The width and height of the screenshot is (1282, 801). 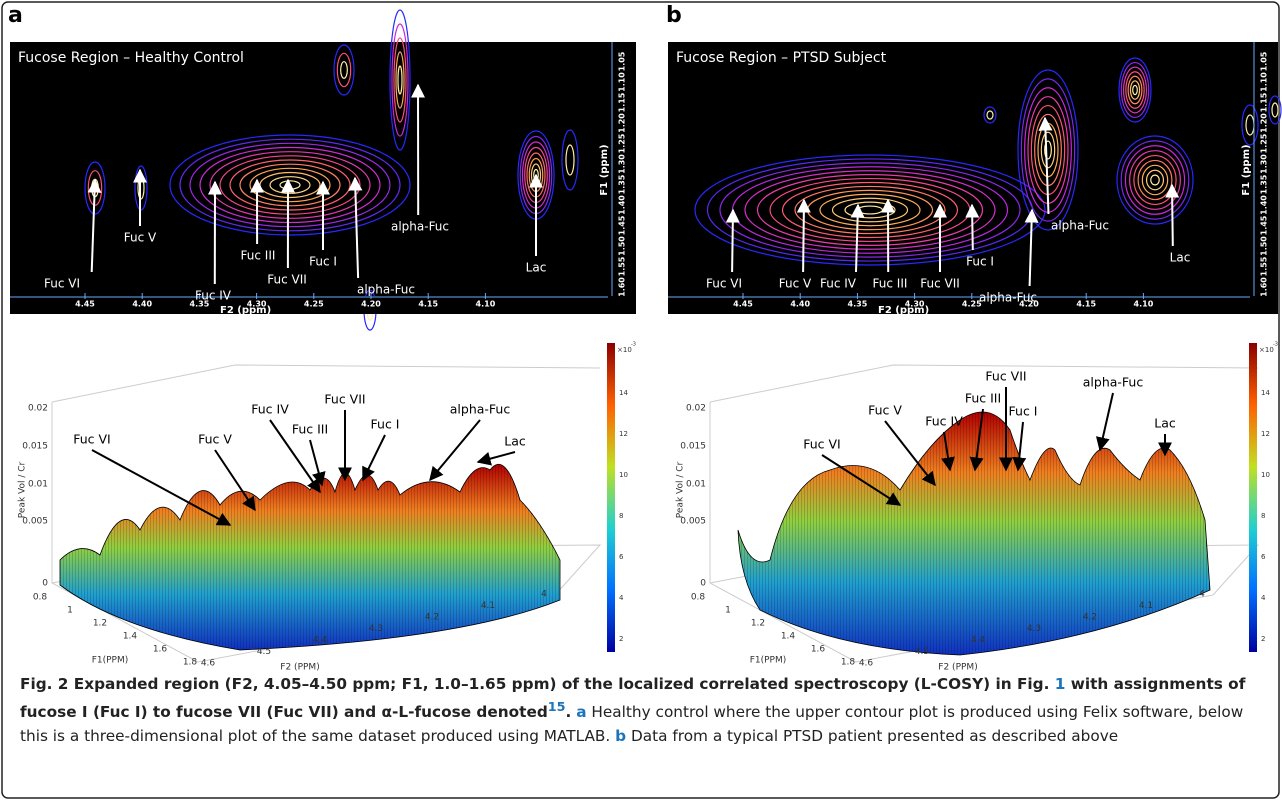 What do you see at coordinates (622, 246) in the screenshot?
I see `y-tick-label: 1.50` at bounding box center [622, 246].